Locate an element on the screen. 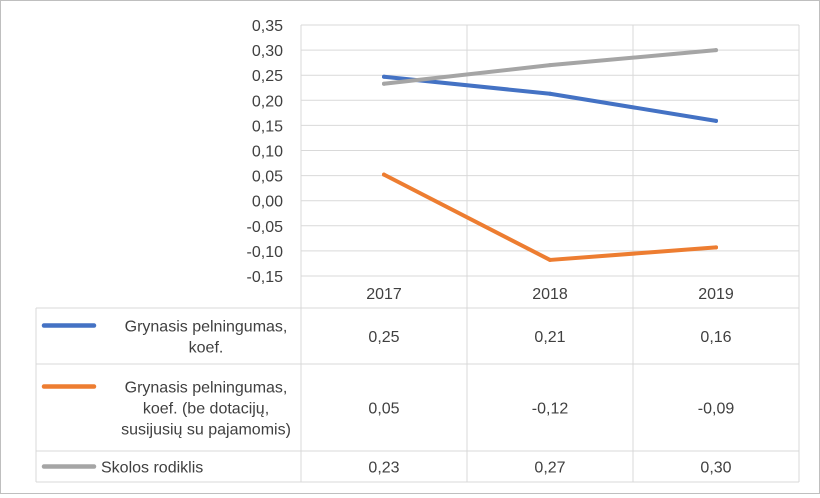 Image resolution: width=820 pixels, height=498 pixels. legend-label: koef. (be dotacijų, is located at coordinates (206, 409).